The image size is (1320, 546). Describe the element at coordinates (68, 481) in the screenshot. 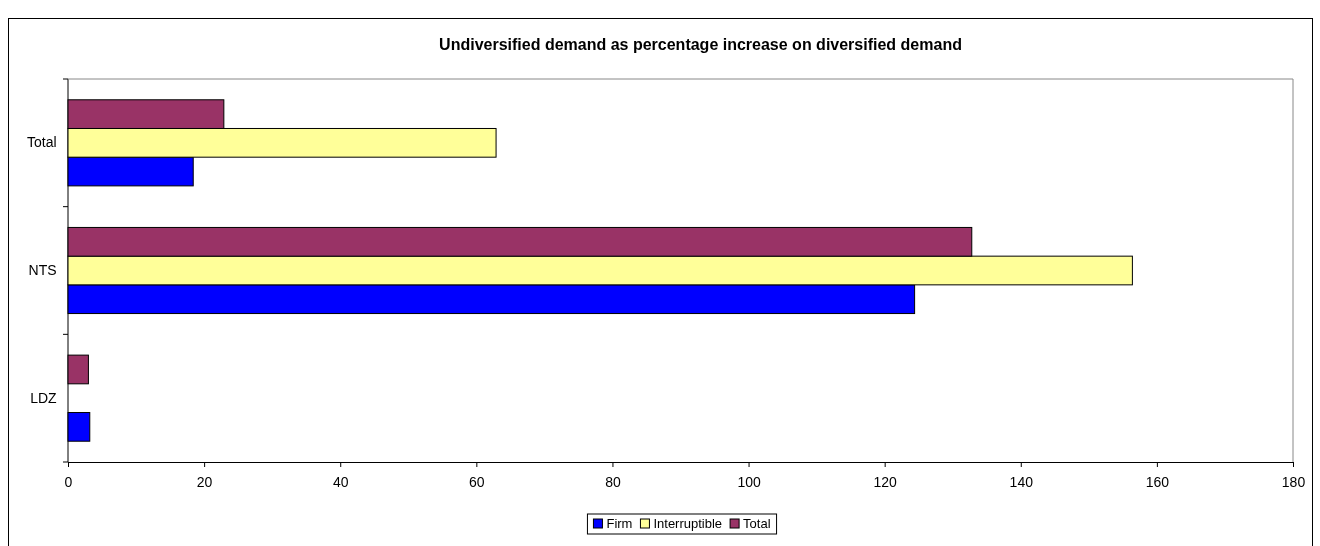

I see `x-tick-label: 0` at that location.